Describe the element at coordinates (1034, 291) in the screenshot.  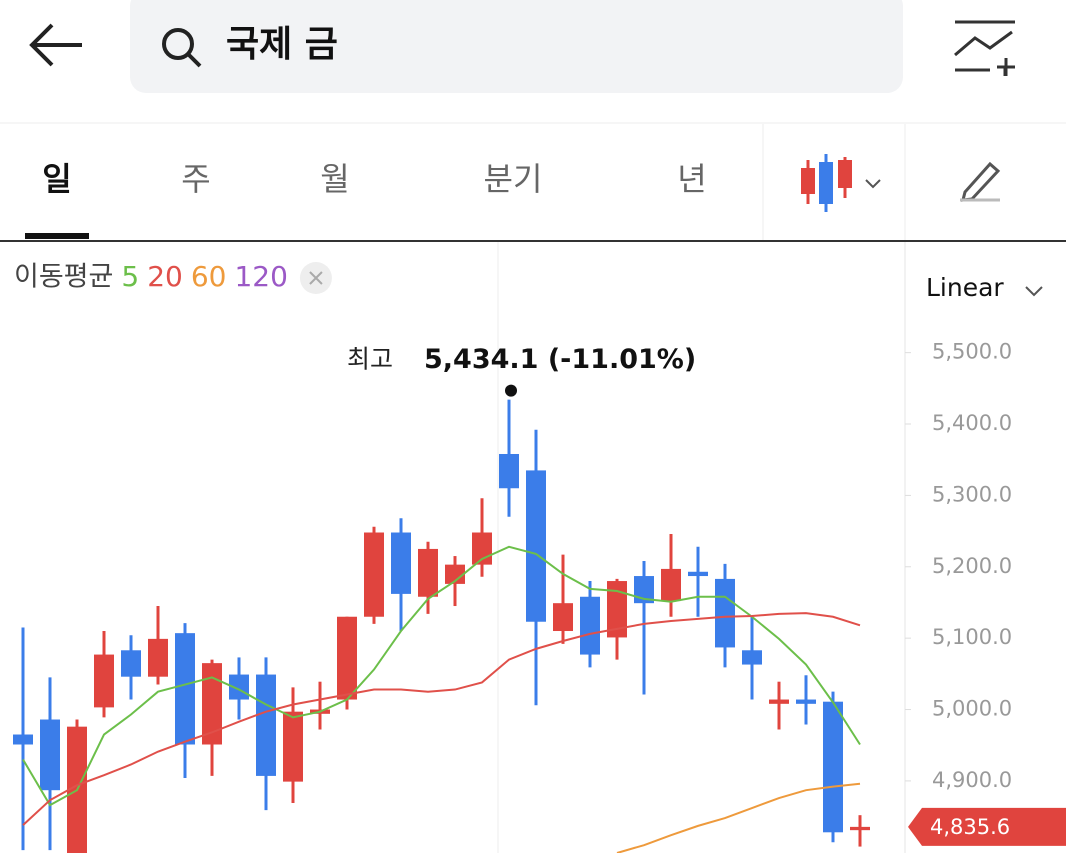
I see `dropdown-arrow` at that location.